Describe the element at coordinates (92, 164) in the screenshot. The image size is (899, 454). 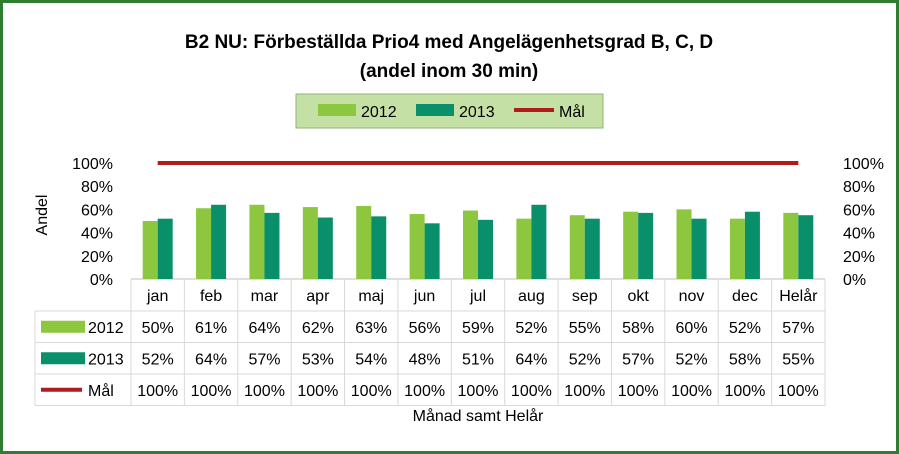
I see `y-tick-left: 100%` at that location.